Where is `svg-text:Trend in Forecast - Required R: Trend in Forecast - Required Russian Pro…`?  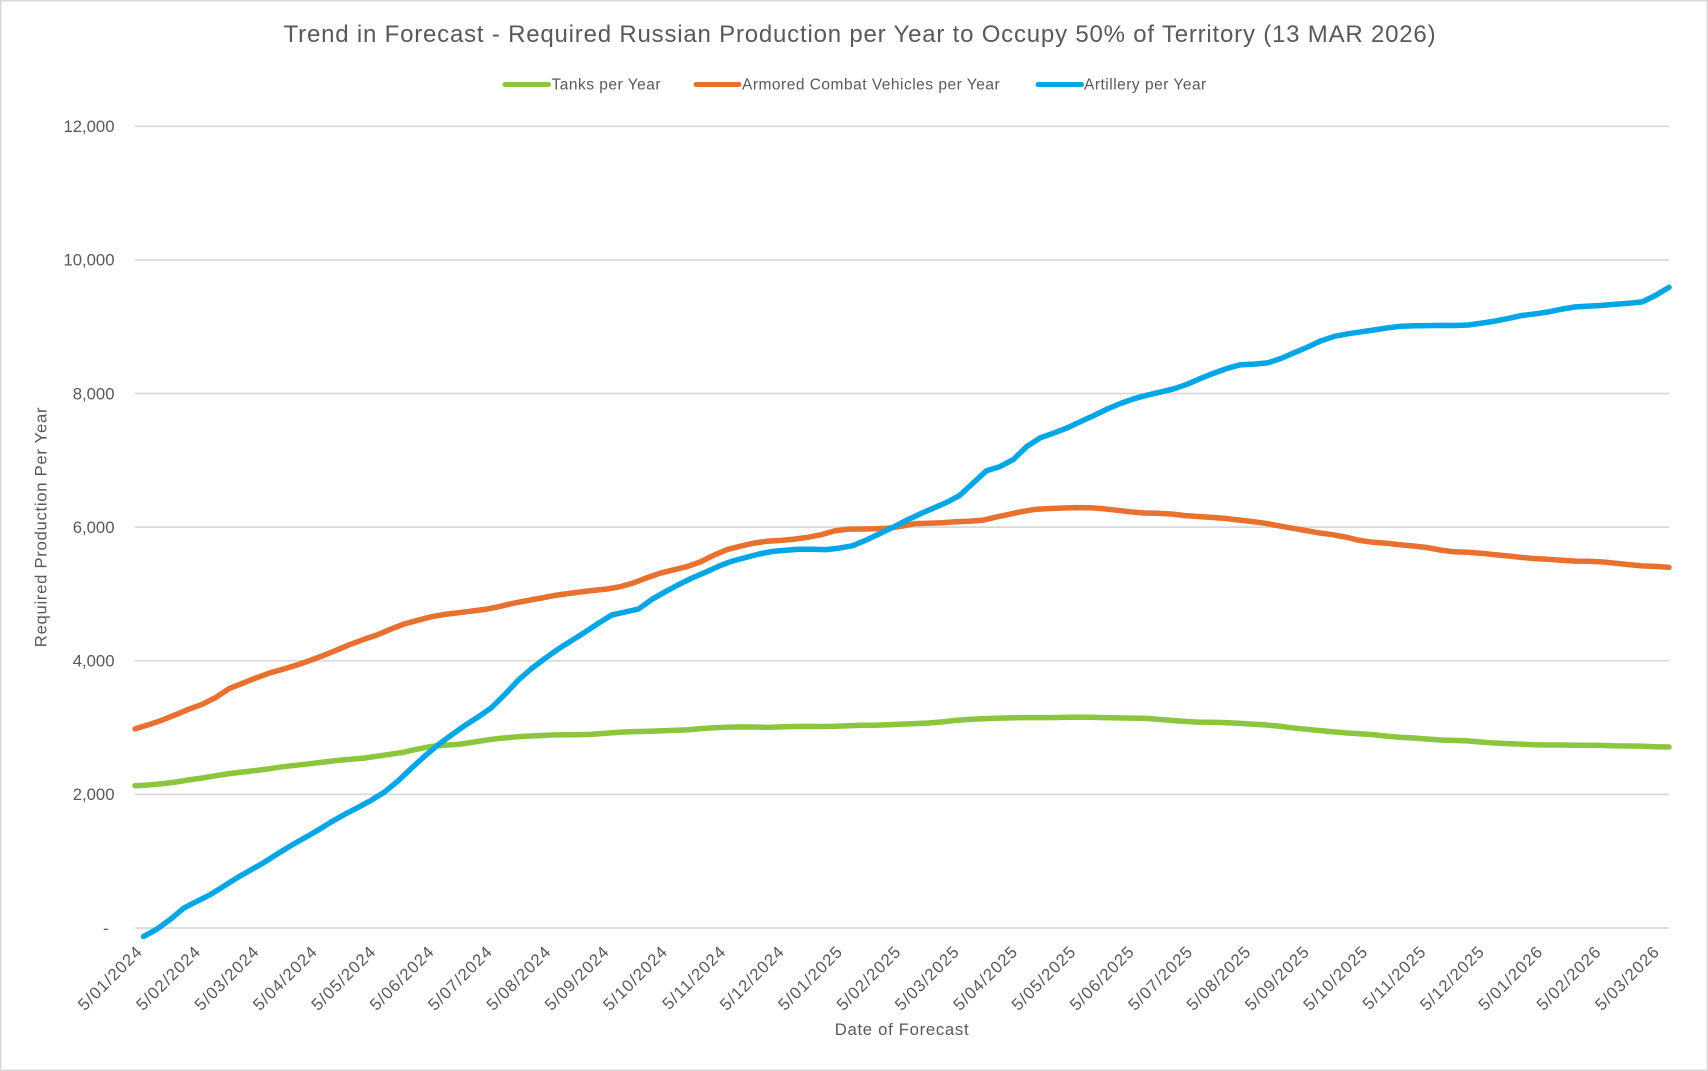 svg-text:Trend in Forecast - Required R: Trend in Forecast - Required Russian Pro… is located at coordinates (860, 34).